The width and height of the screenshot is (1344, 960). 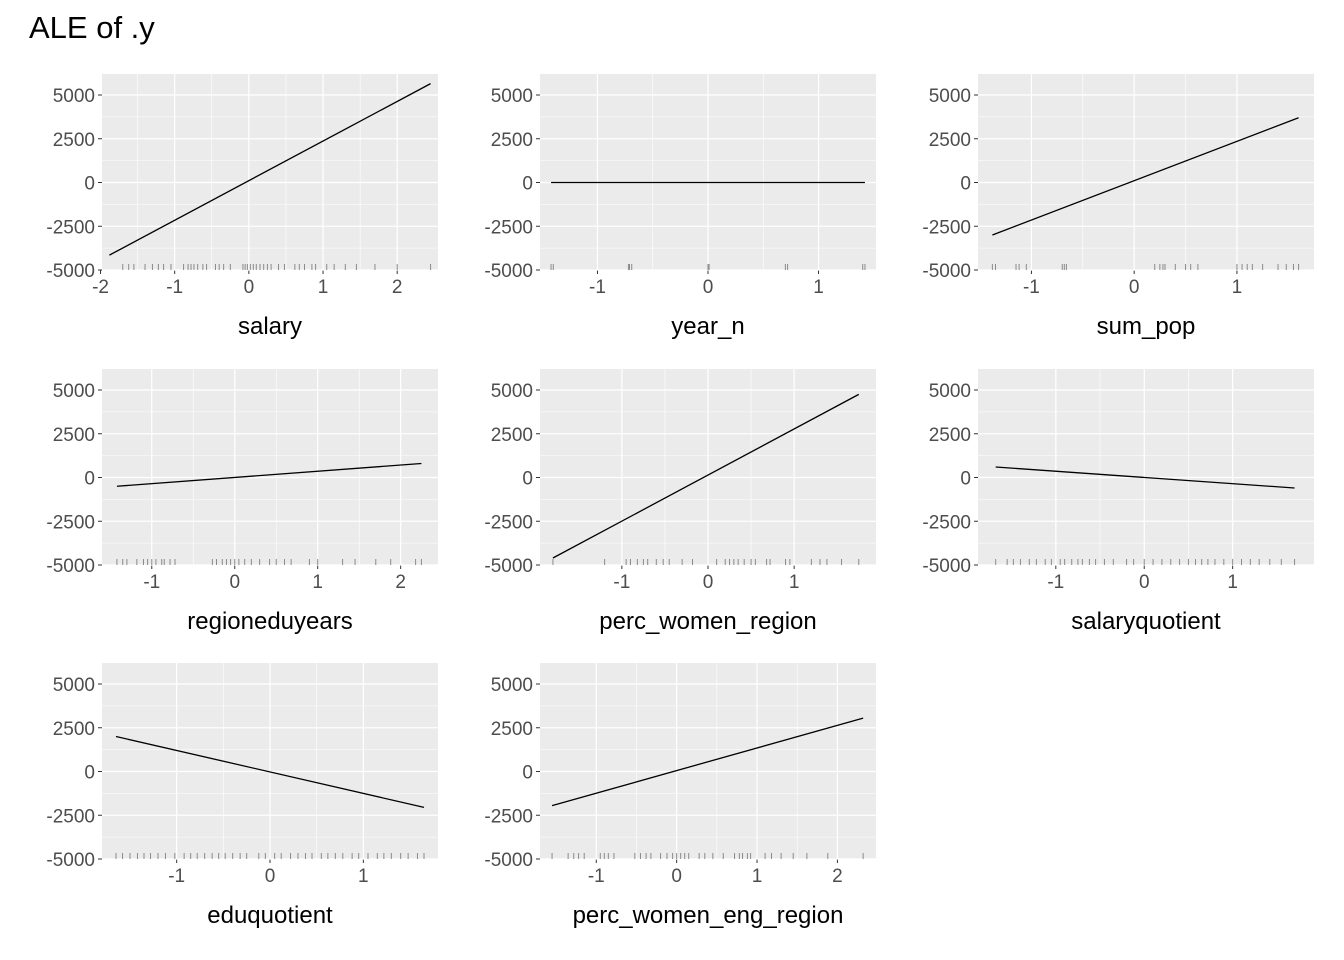 I want to click on chart-title: ALE of .y, so click(x=92, y=27).